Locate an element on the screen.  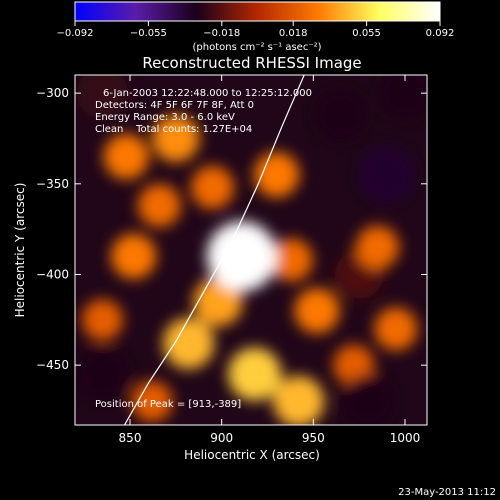
colorbar-tick-label: 0.018 is located at coordinates (293, 33).